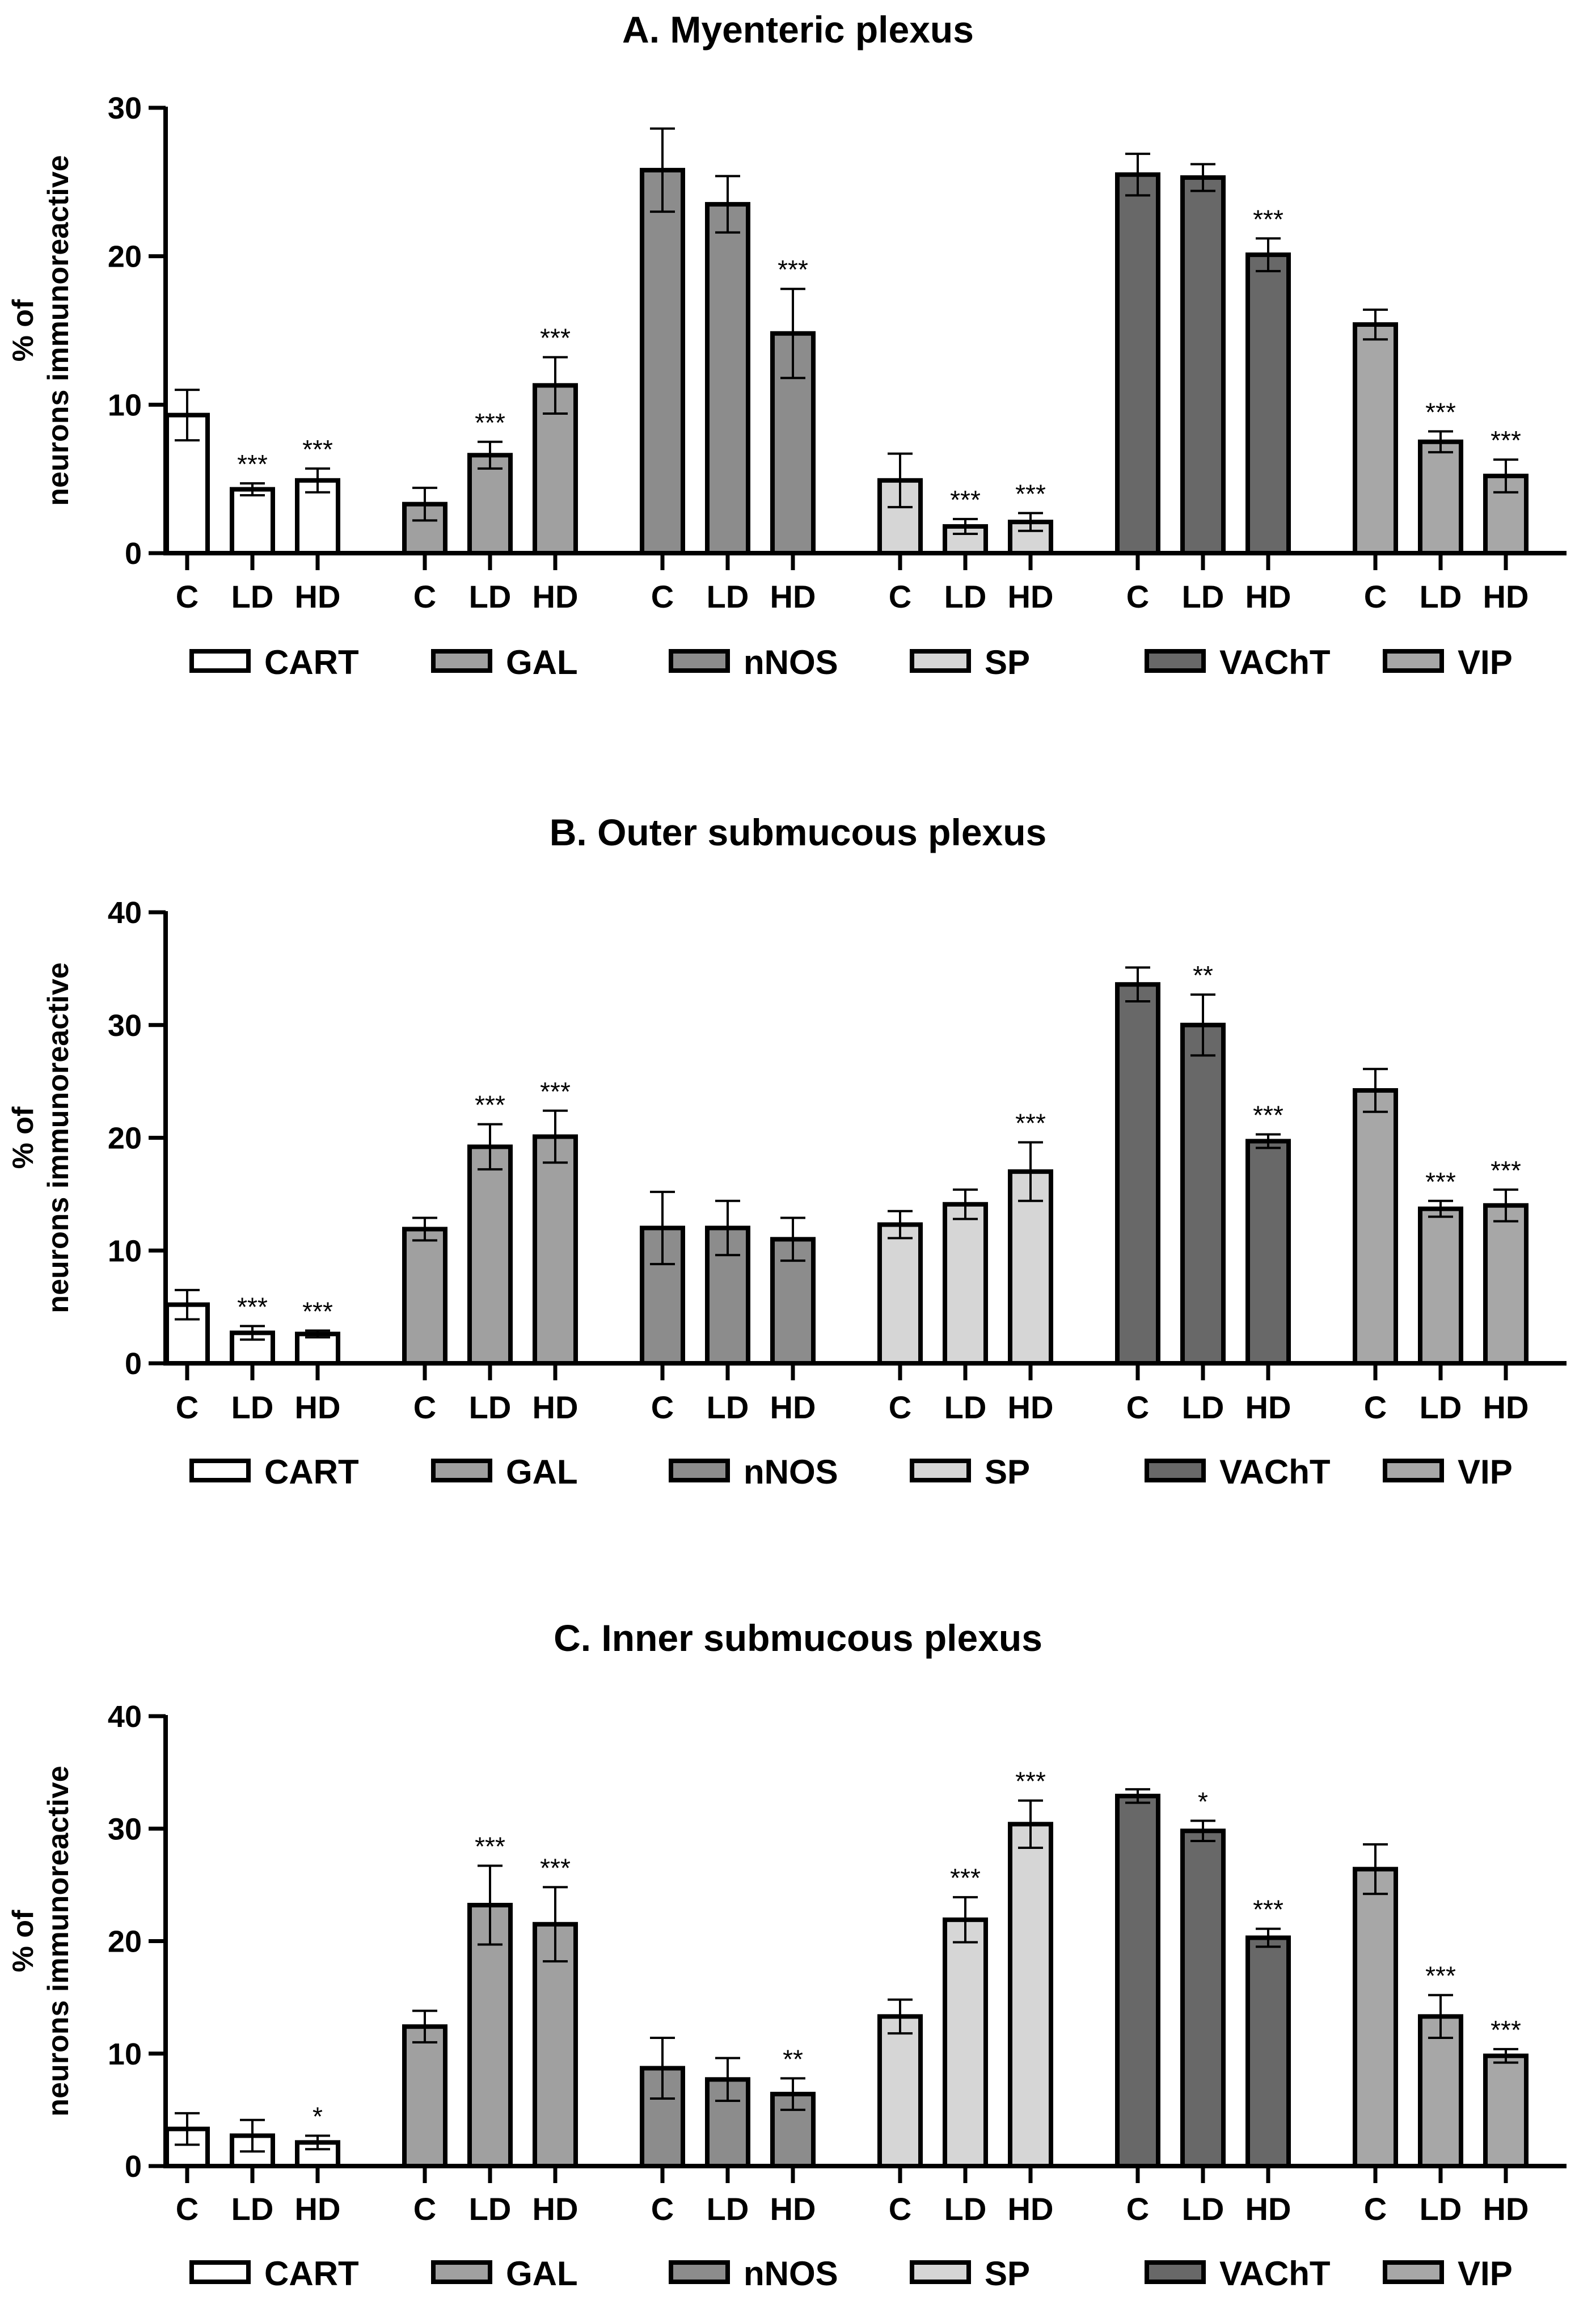  What do you see at coordinates (798, 1638) in the screenshot?
I see `chart-title: C. Inner submucous plexus` at bounding box center [798, 1638].